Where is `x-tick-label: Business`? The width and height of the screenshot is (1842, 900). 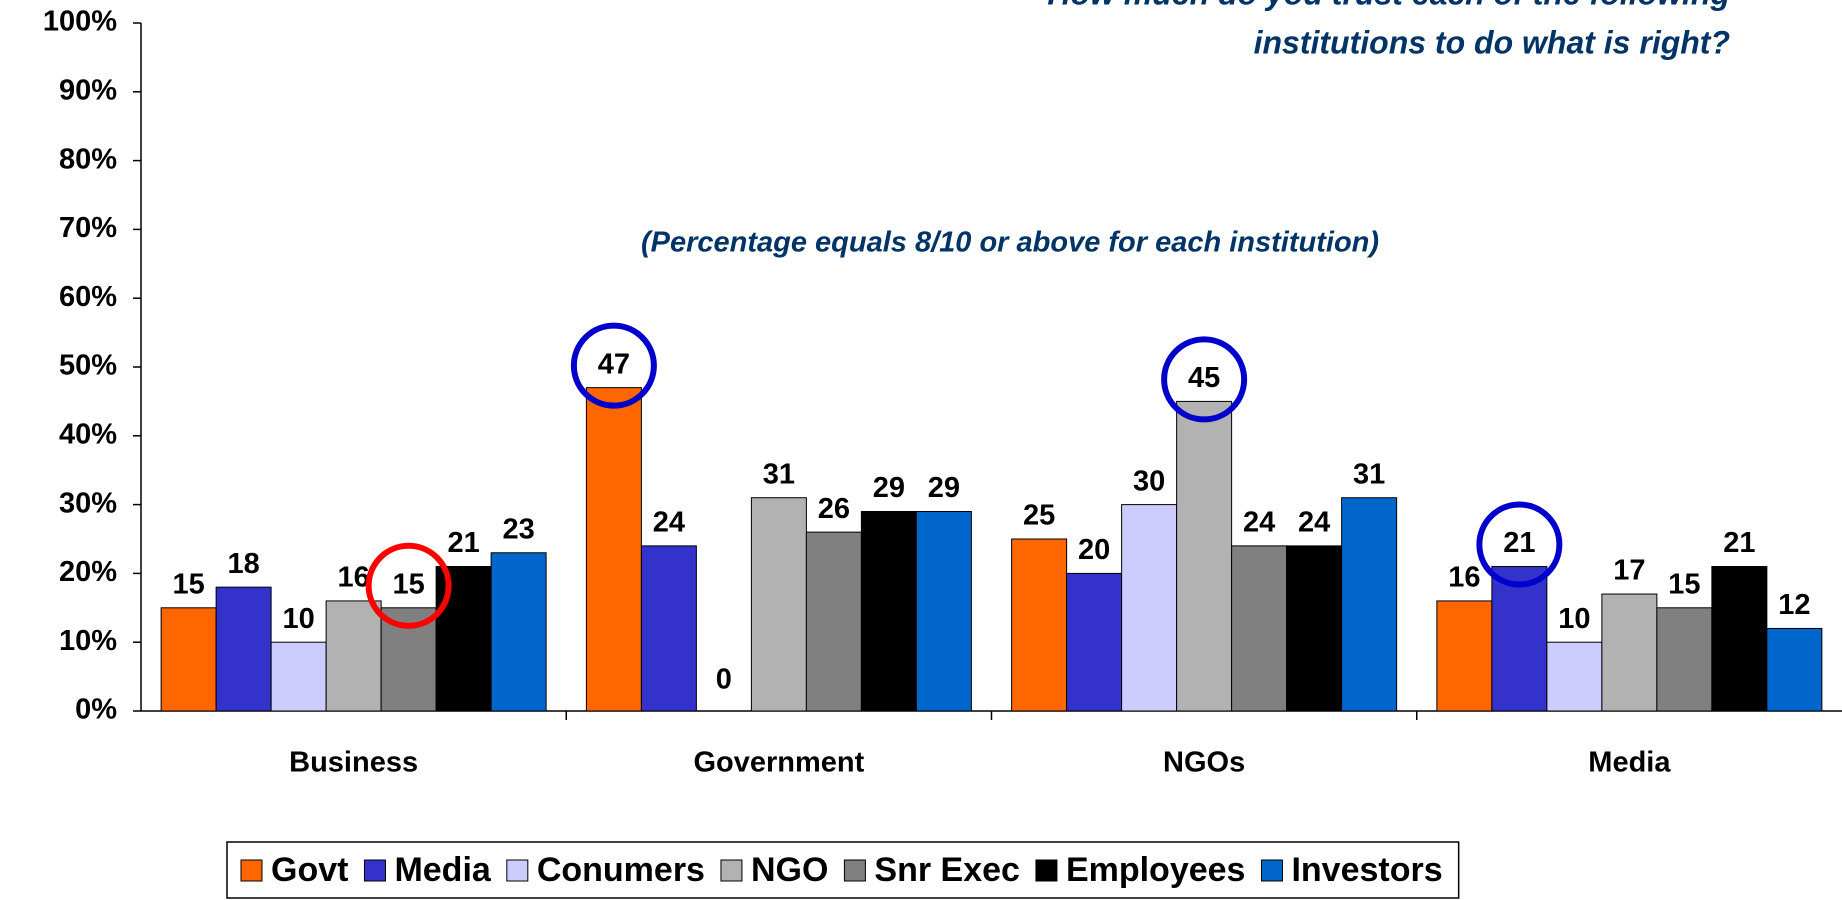
x-tick-label: Business is located at coordinates (353, 763).